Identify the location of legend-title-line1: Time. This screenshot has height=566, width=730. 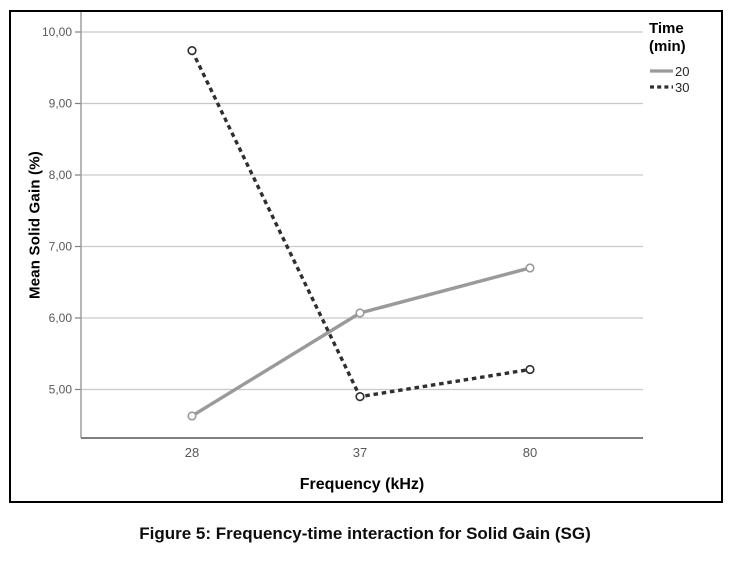
(666, 28).